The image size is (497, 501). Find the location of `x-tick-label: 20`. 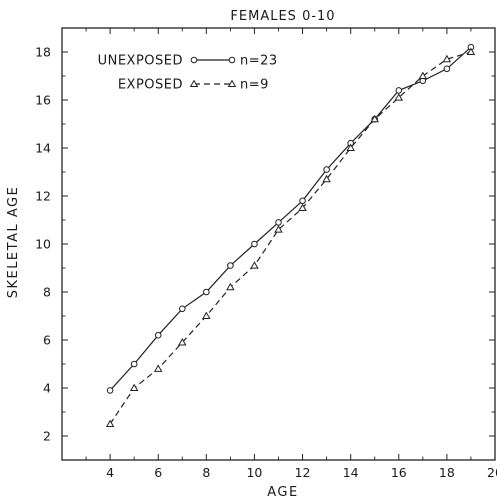

x-tick-label: 20 is located at coordinates (492, 472).